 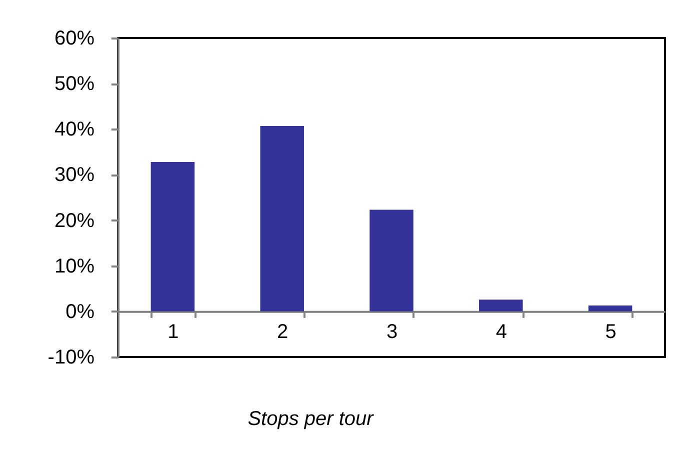 What do you see at coordinates (173, 331) in the screenshot?
I see `x-tick-label: 1` at bounding box center [173, 331].